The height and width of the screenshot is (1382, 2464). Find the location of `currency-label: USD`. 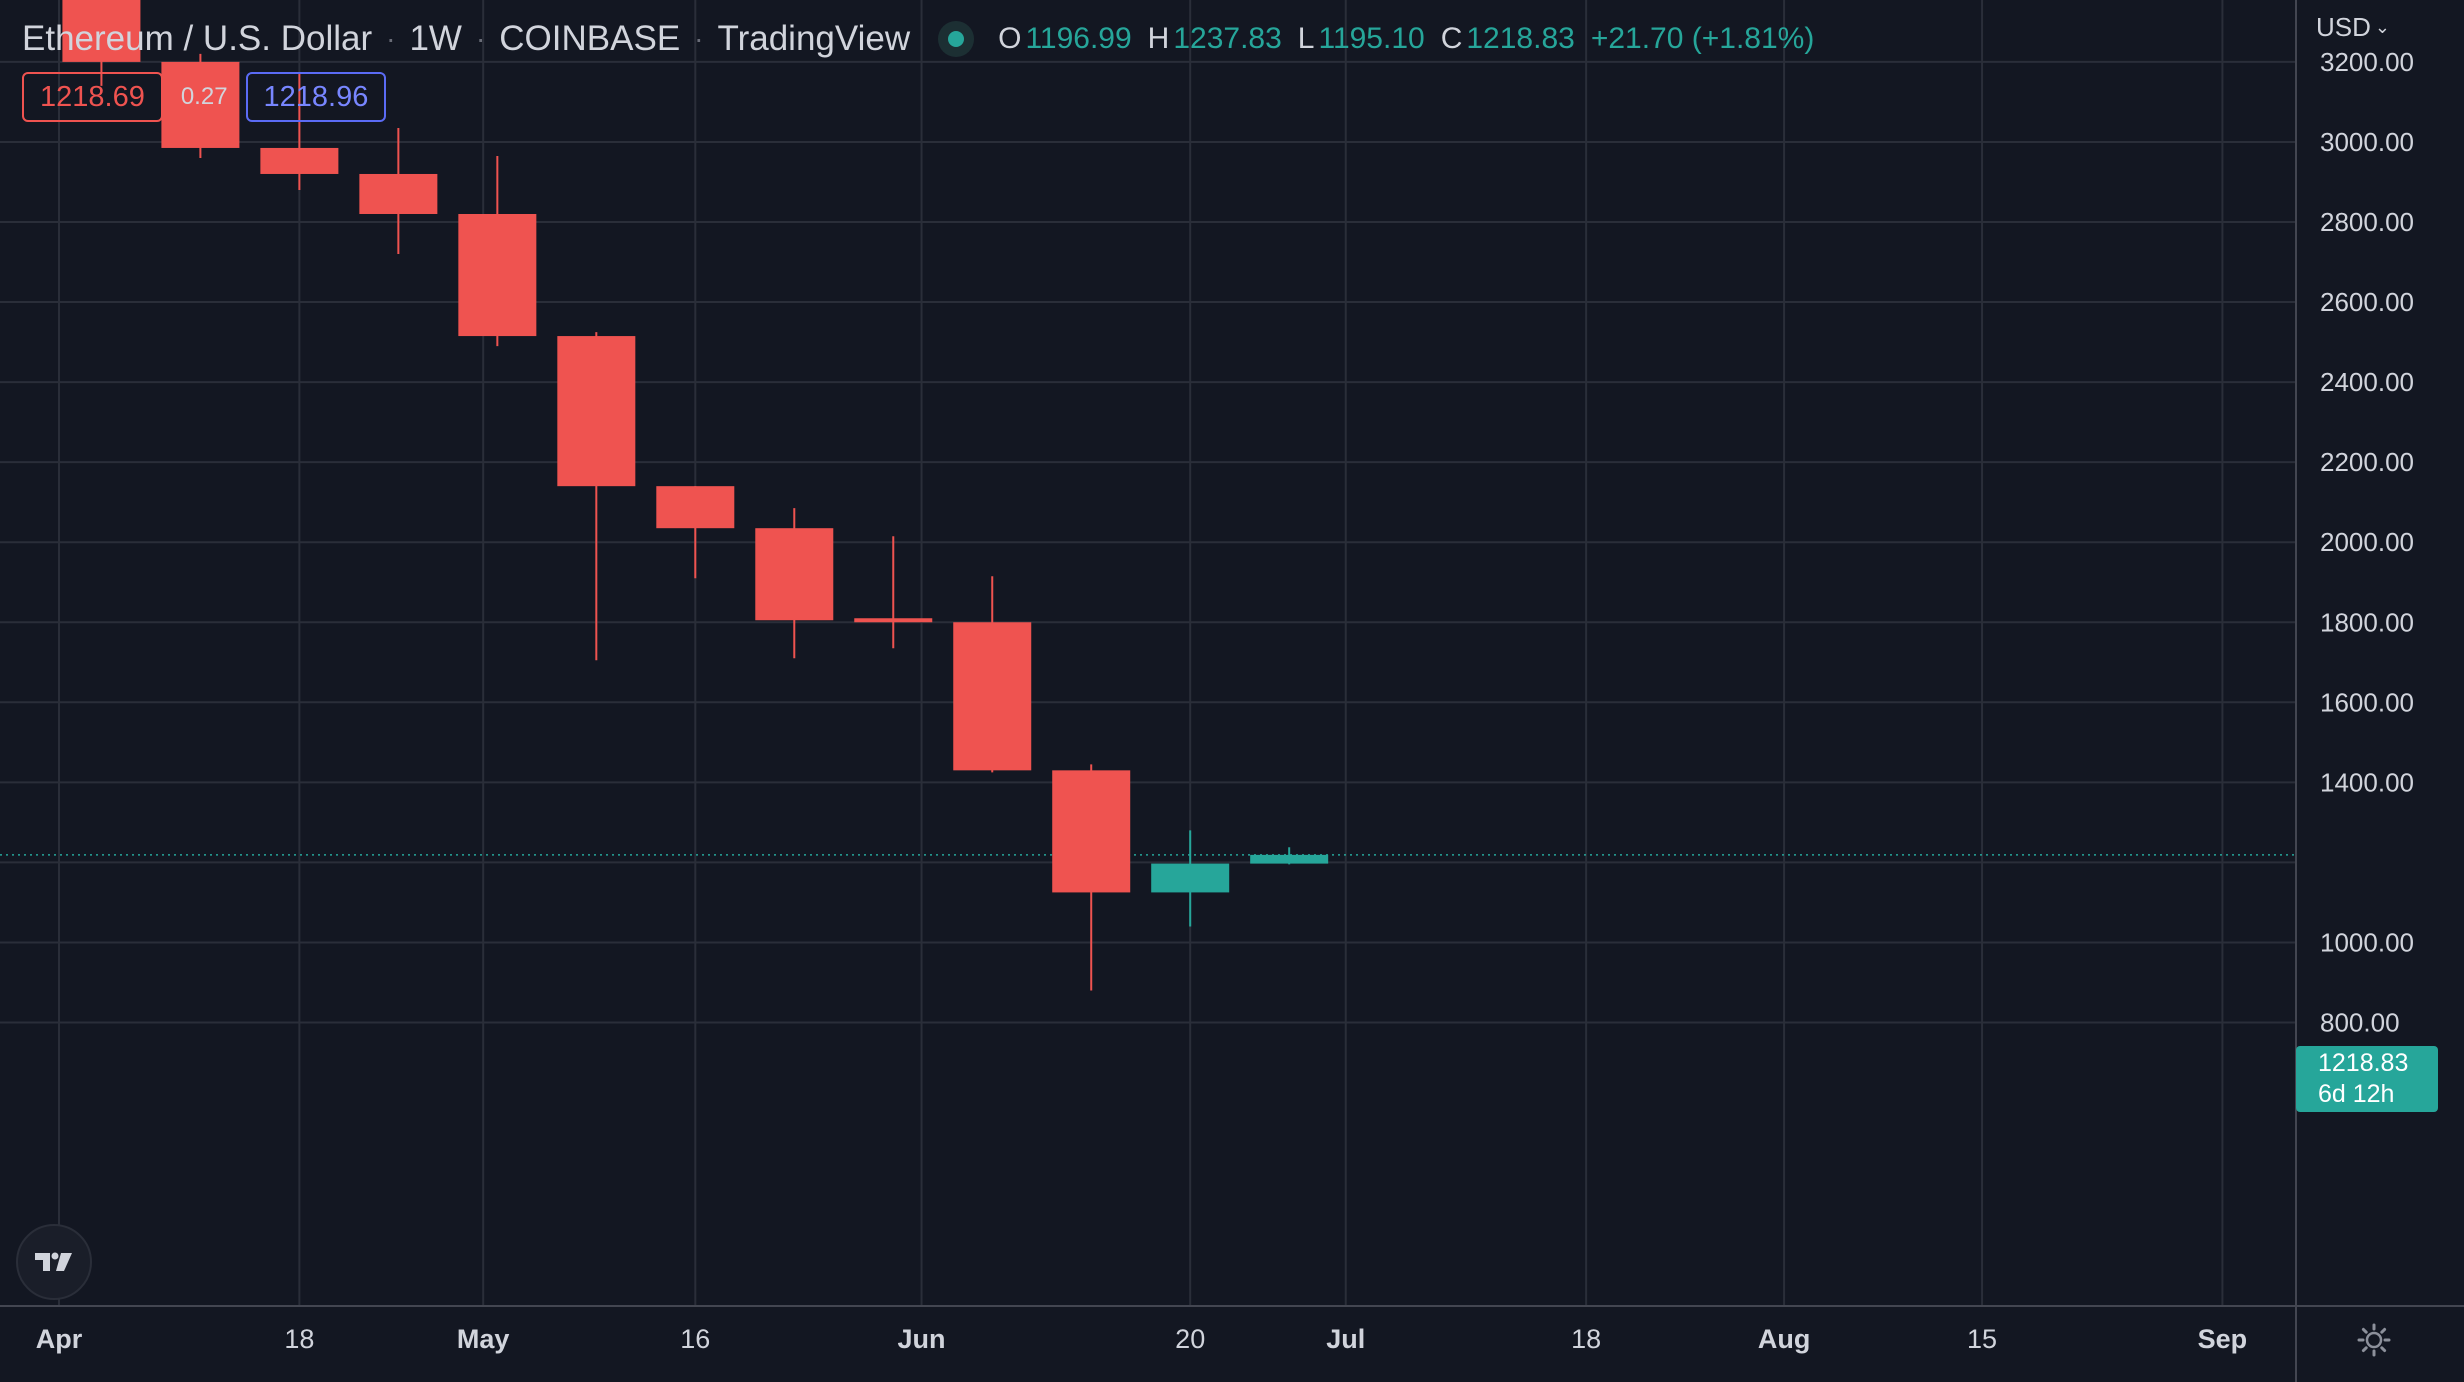

currency-label: USD is located at coordinates (2343, 27).